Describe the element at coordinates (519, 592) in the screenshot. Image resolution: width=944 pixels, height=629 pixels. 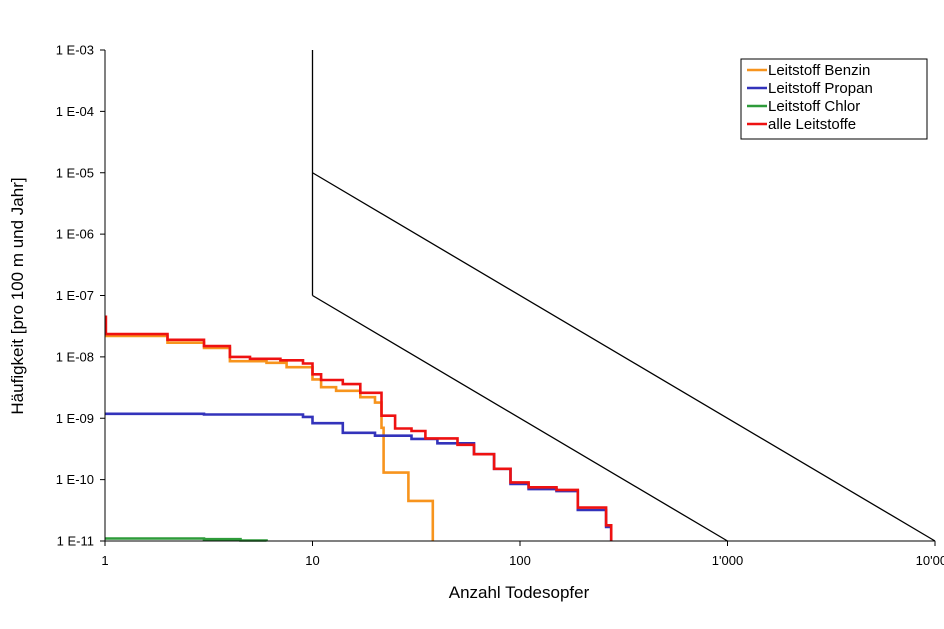
I see `x-axis-title: Anzahl Todesopfer` at that location.